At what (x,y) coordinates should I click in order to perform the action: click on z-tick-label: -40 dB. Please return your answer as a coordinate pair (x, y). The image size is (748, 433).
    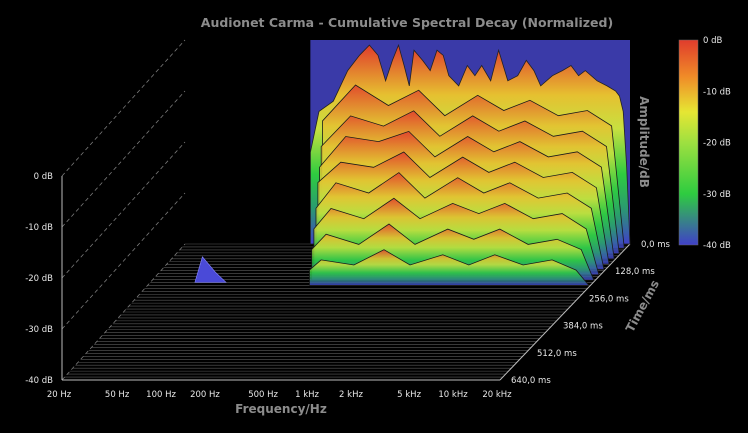
    Looking at the image, I should click on (39, 381).